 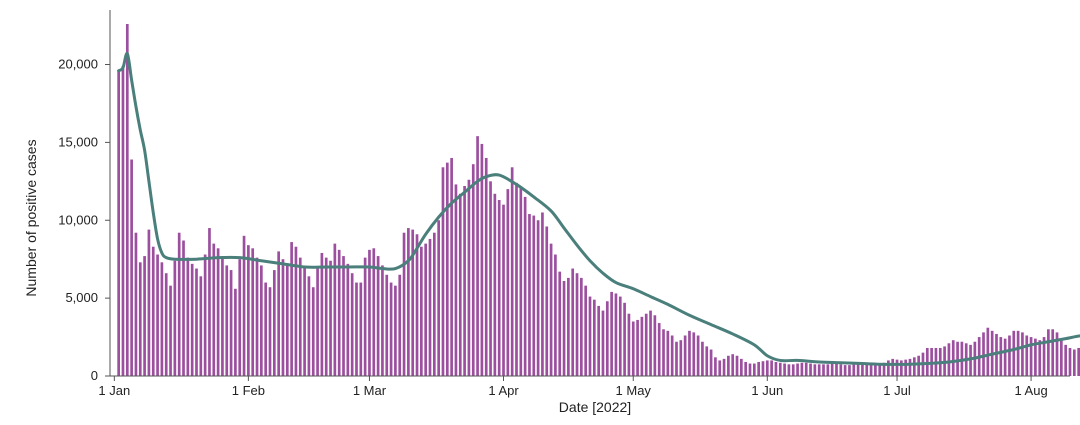 What do you see at coordinates (81, 297) in the screenshot?
I see `y-tick-label: 5,000` at bounding box center [81, 297].